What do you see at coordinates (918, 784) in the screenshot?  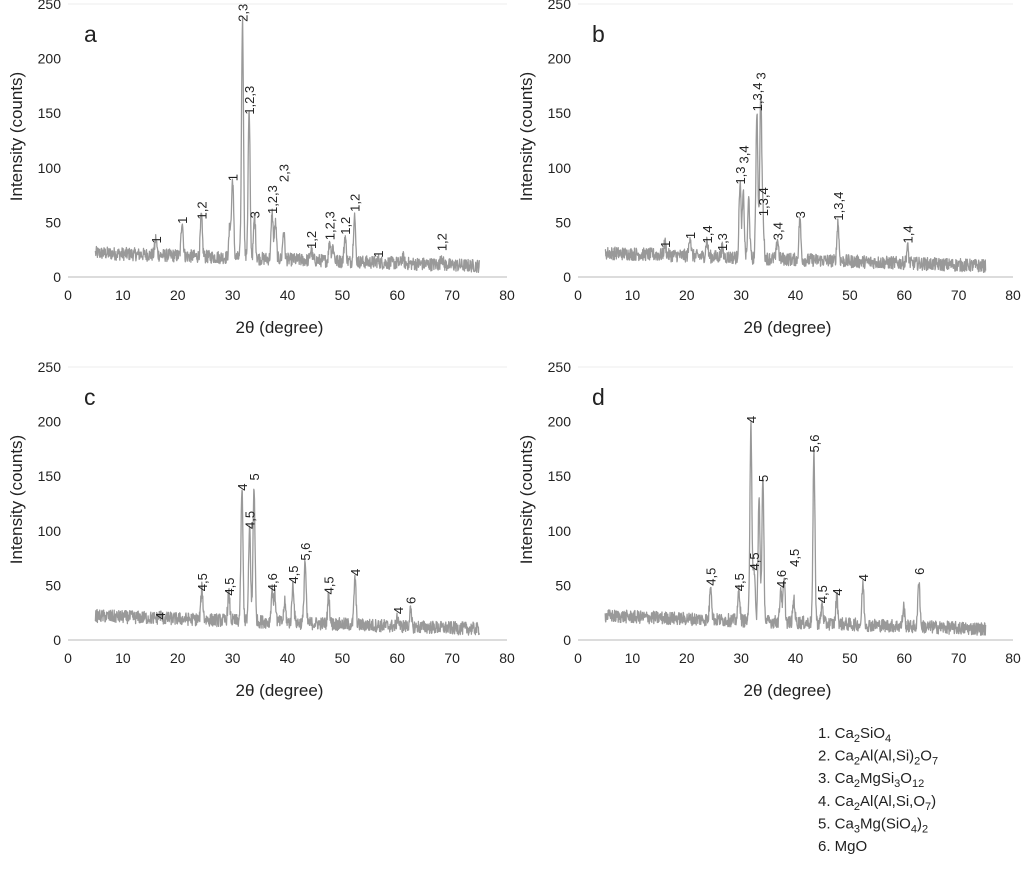 I see `legend-subscript: 12` at bounding box center [918, 784].